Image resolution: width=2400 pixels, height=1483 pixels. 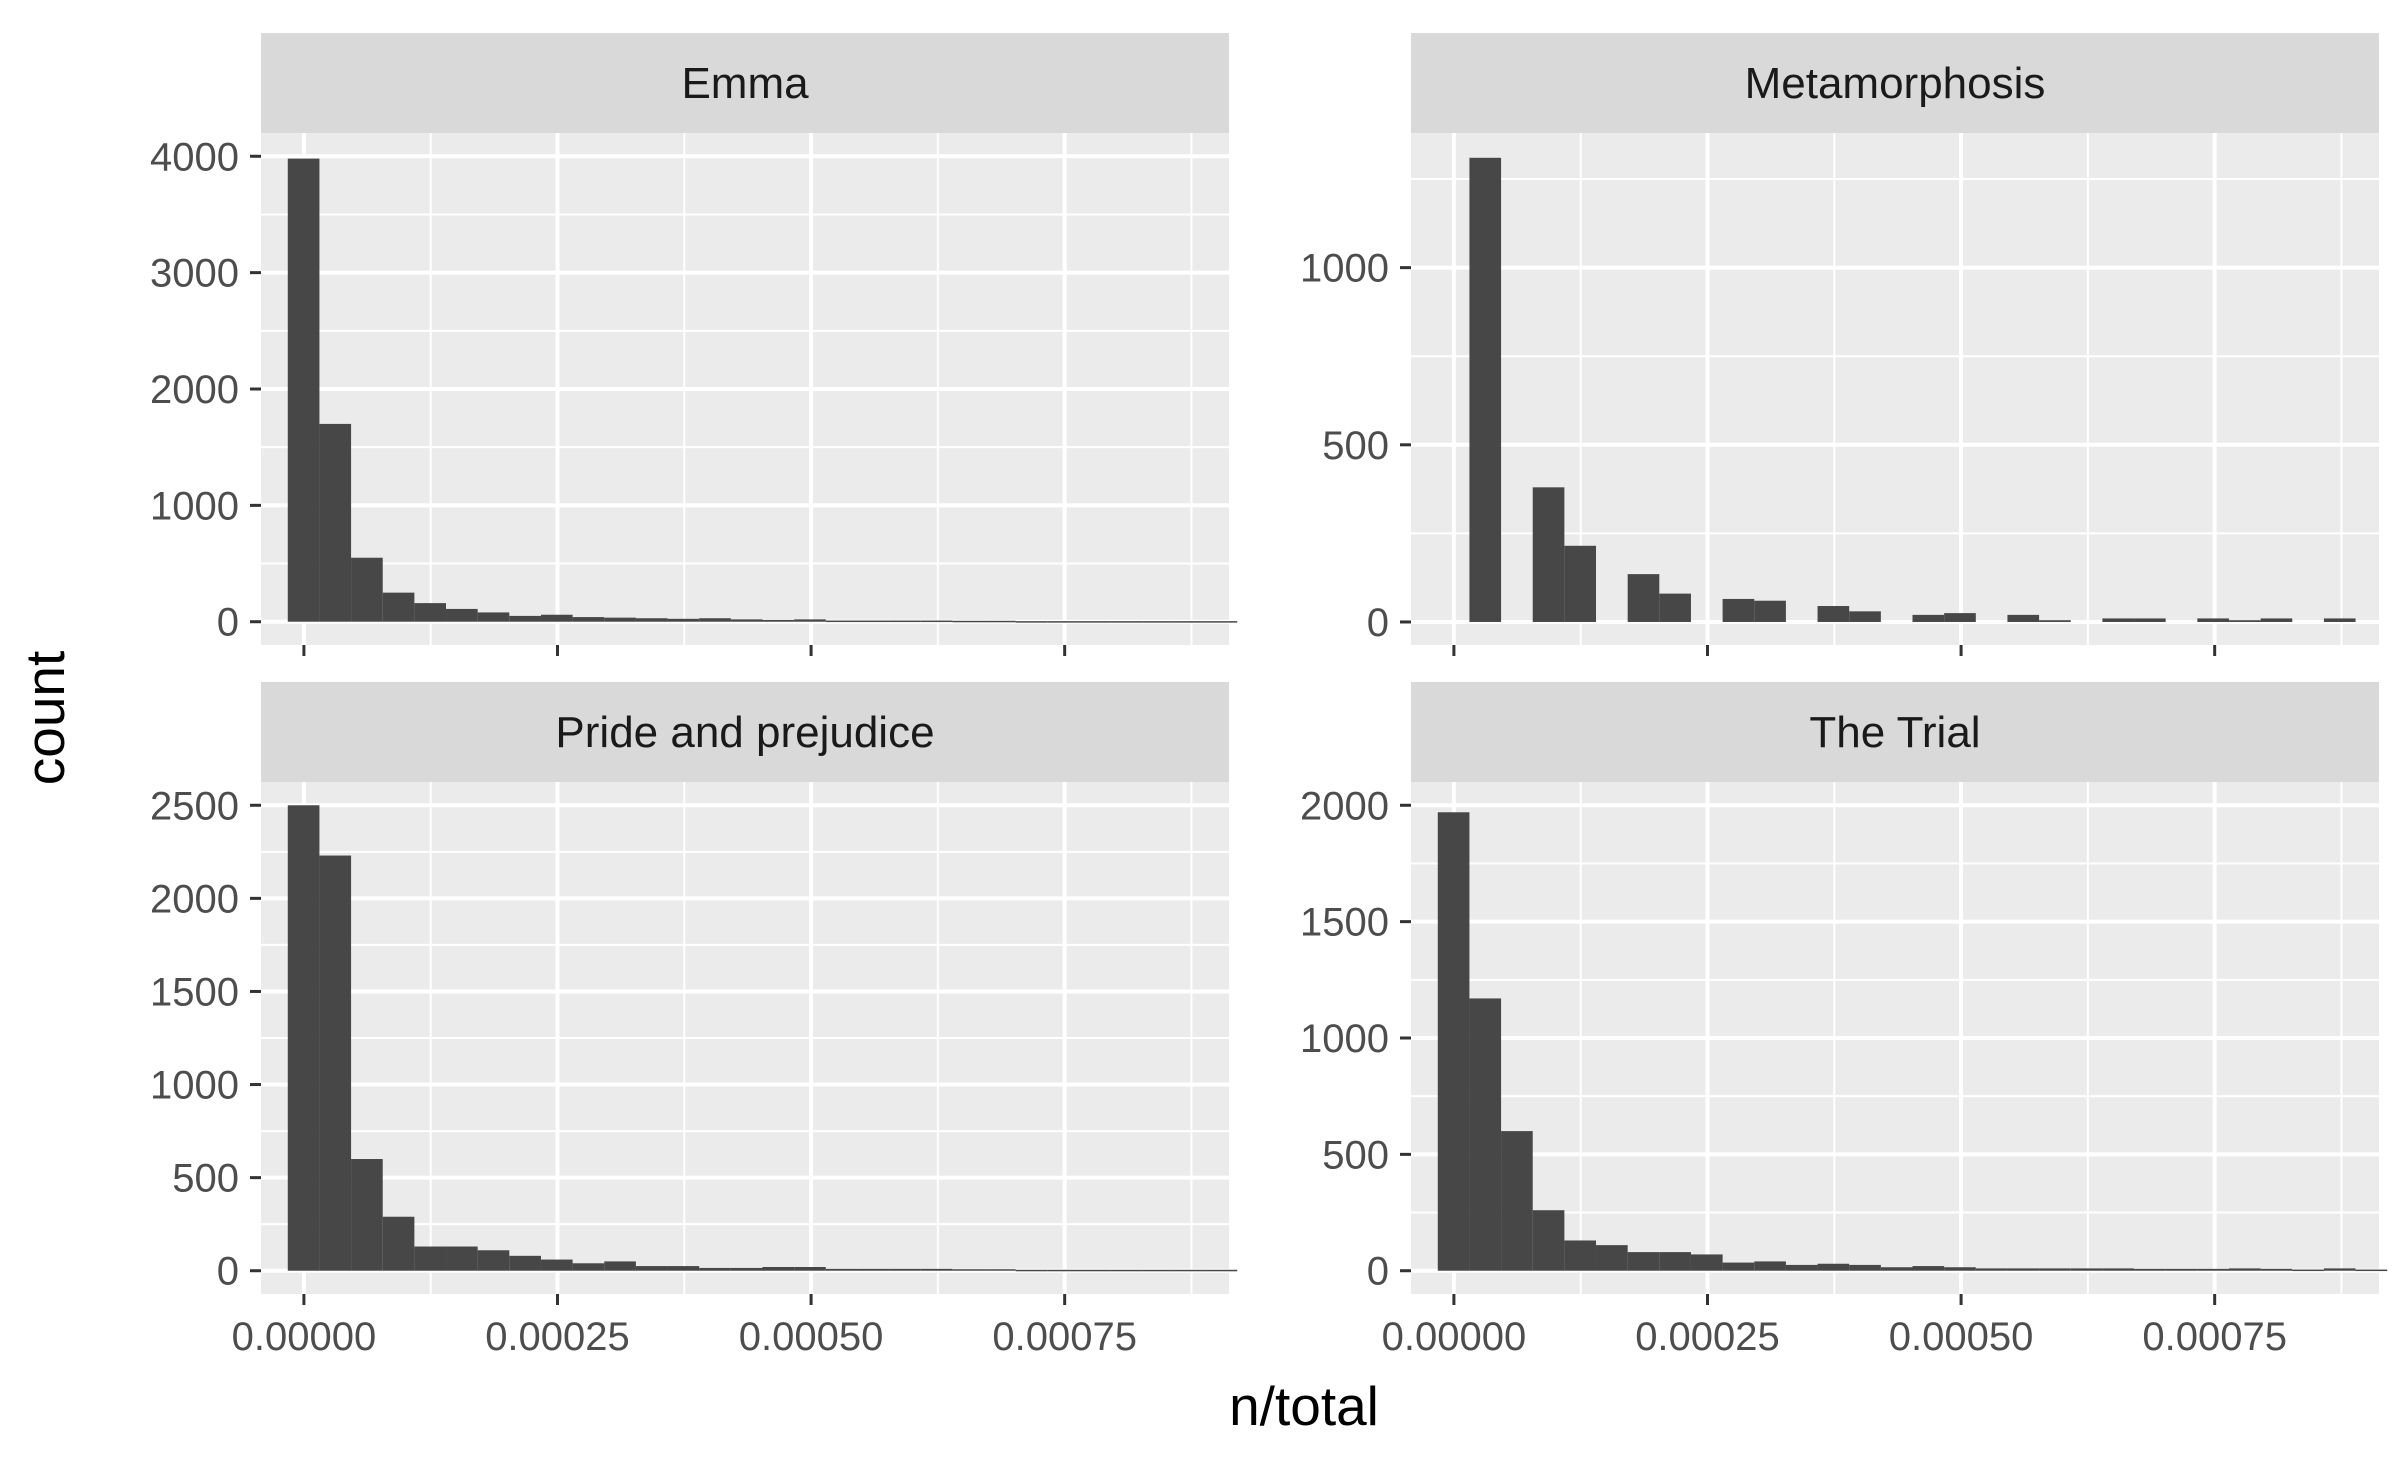 I want to click on y-tick-label: 2500, so click(x=194, y=806).